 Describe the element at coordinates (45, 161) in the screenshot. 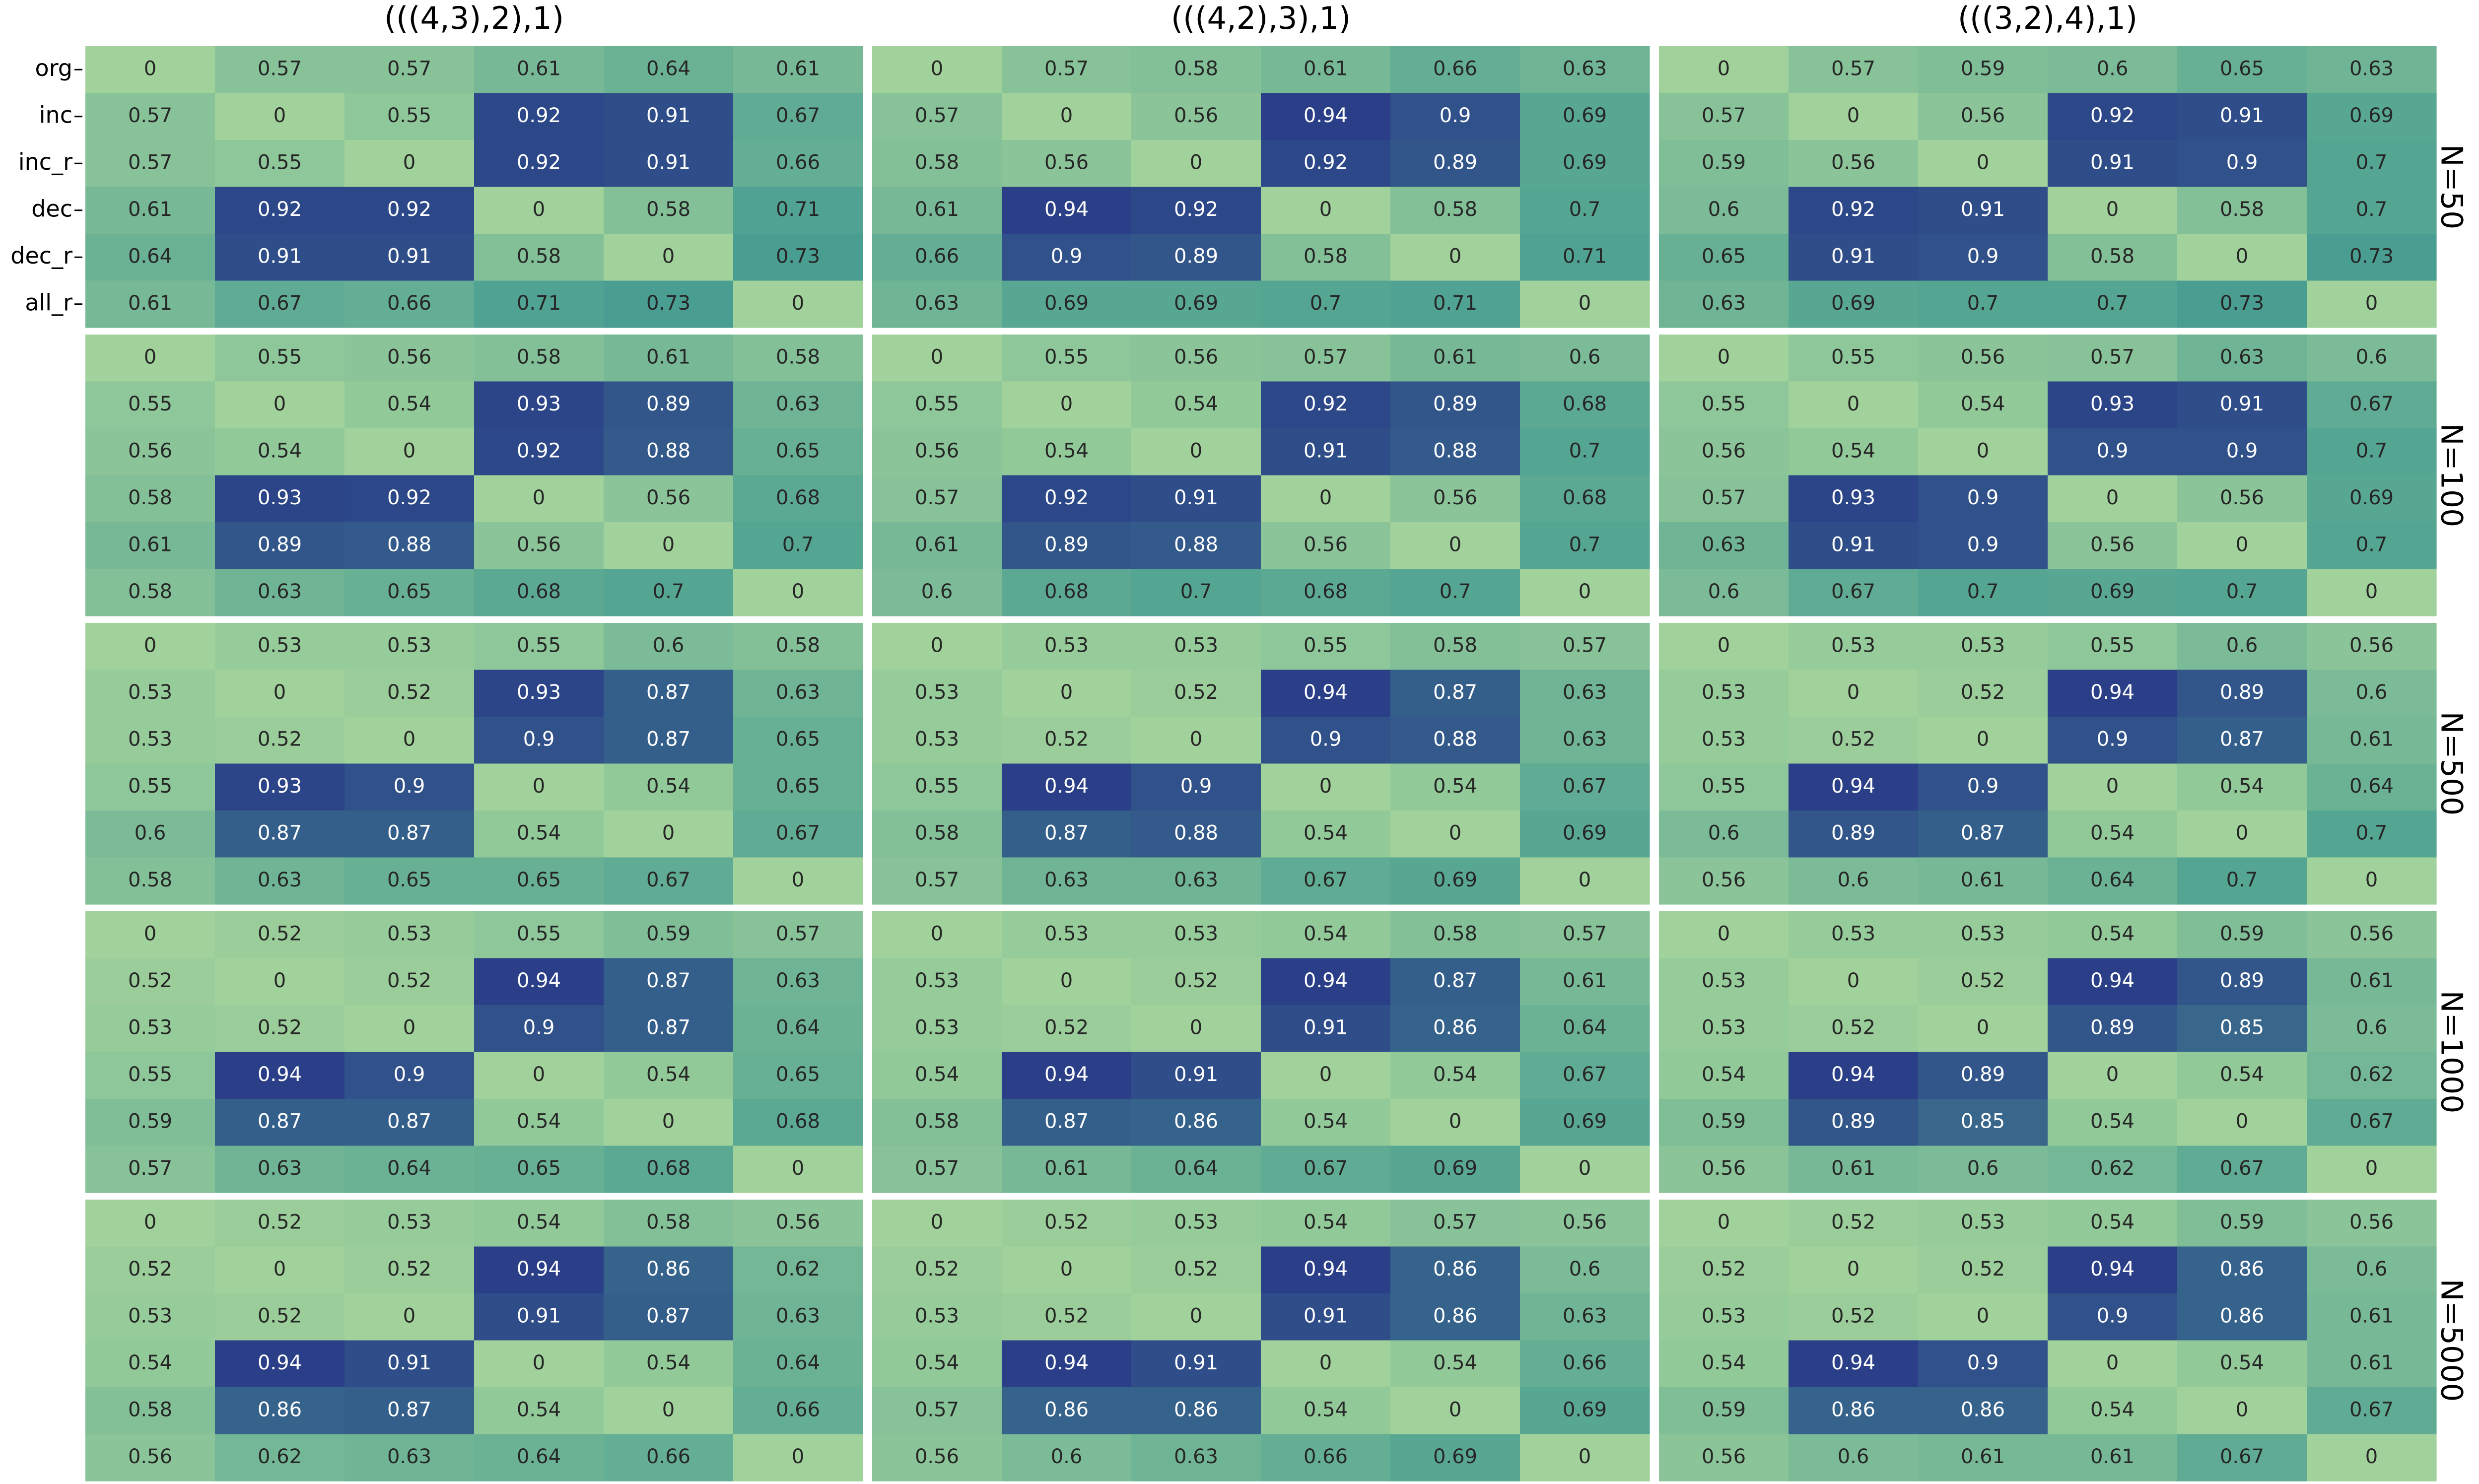

I see `y-tick-label: inc_r` at that location.